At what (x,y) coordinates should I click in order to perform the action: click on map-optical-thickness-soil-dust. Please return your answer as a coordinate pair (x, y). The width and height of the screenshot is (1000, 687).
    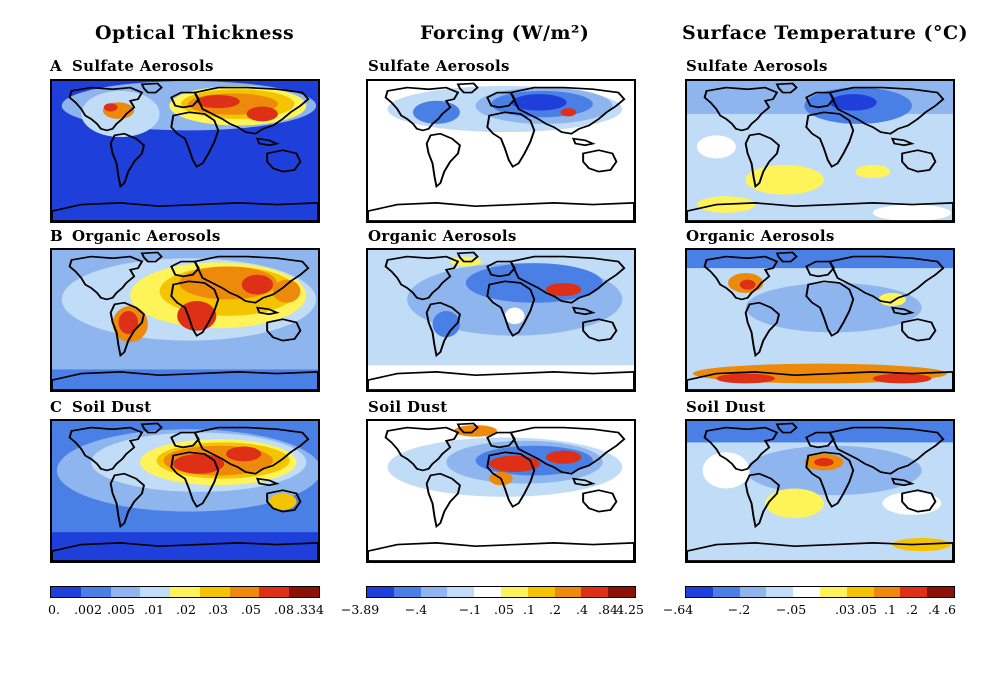
    Looking at the image, I should click on (185, 491).